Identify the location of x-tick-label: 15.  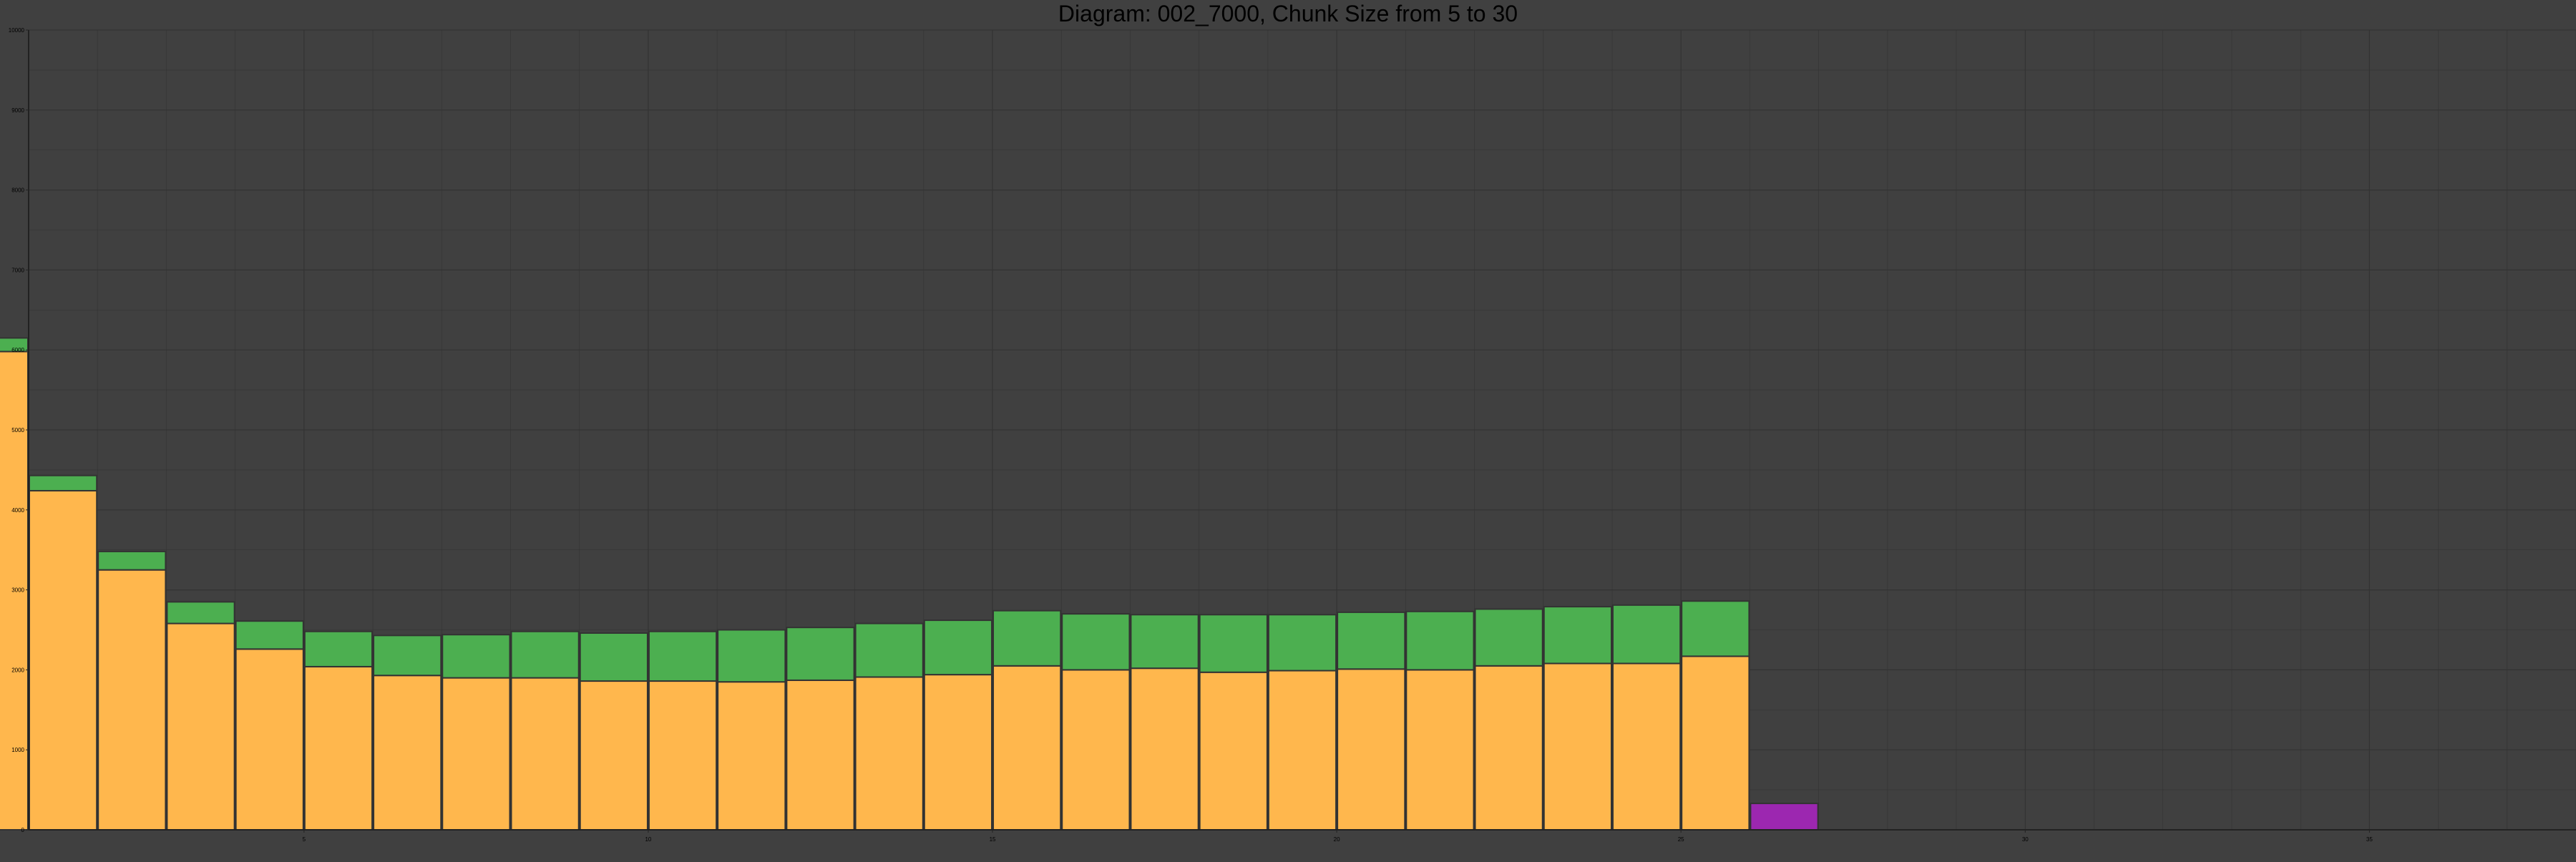
(993, 839).